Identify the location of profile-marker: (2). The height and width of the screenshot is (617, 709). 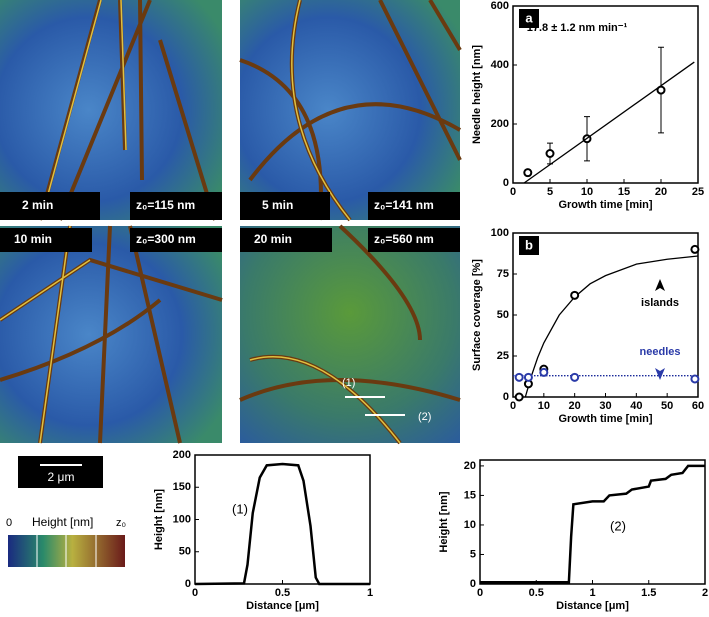
(424, 417).